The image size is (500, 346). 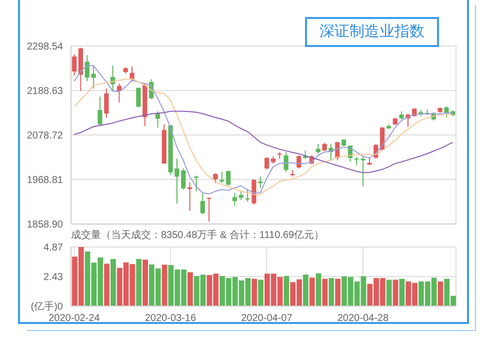 What do you see at coordinates (170, 318) in the screenshot?
I see `x-tick-label: 2020-03-16` at bounding box center [170, 318].